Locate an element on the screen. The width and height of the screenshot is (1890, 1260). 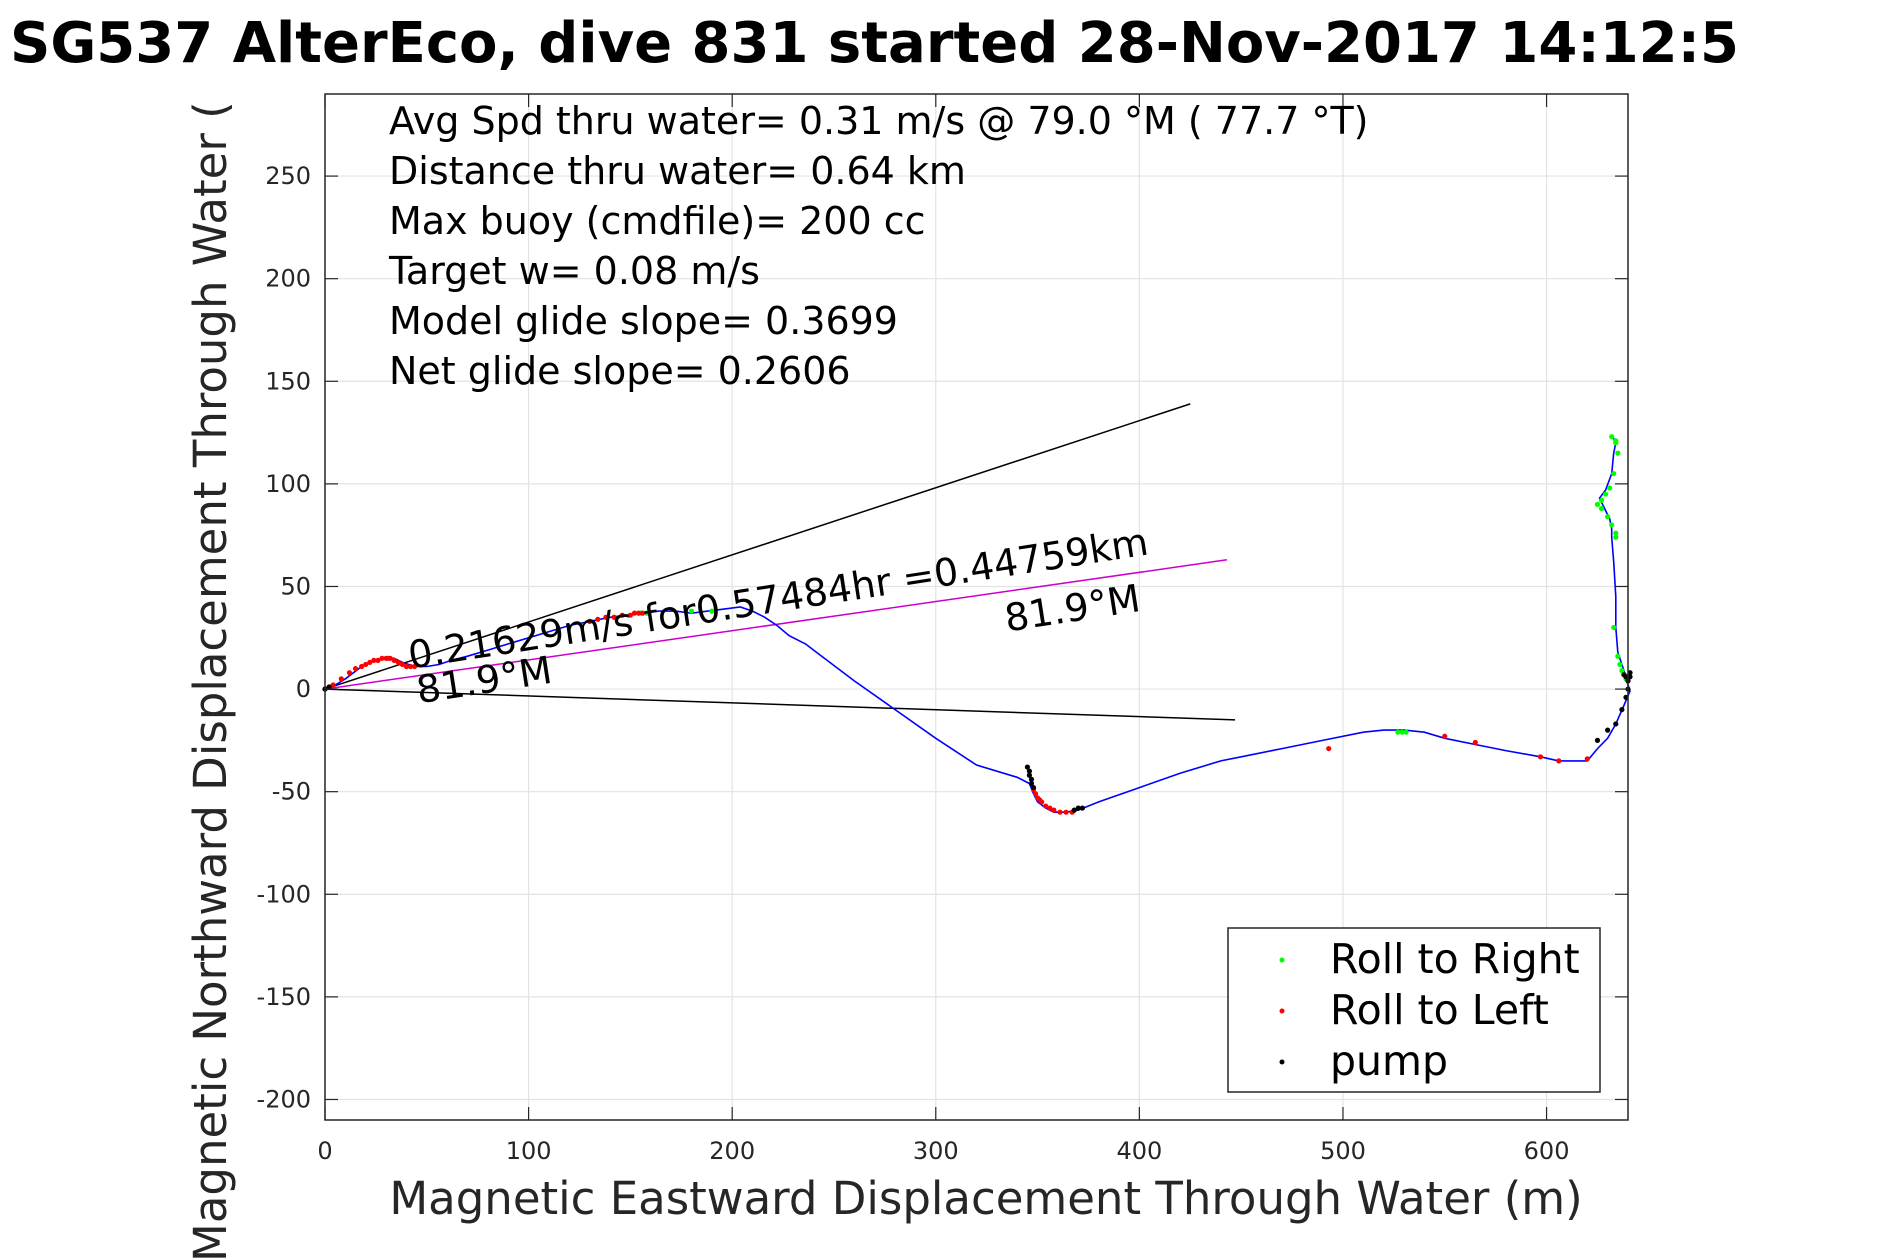
x-tick-label: 300 is located at coordinates (936, 1151).